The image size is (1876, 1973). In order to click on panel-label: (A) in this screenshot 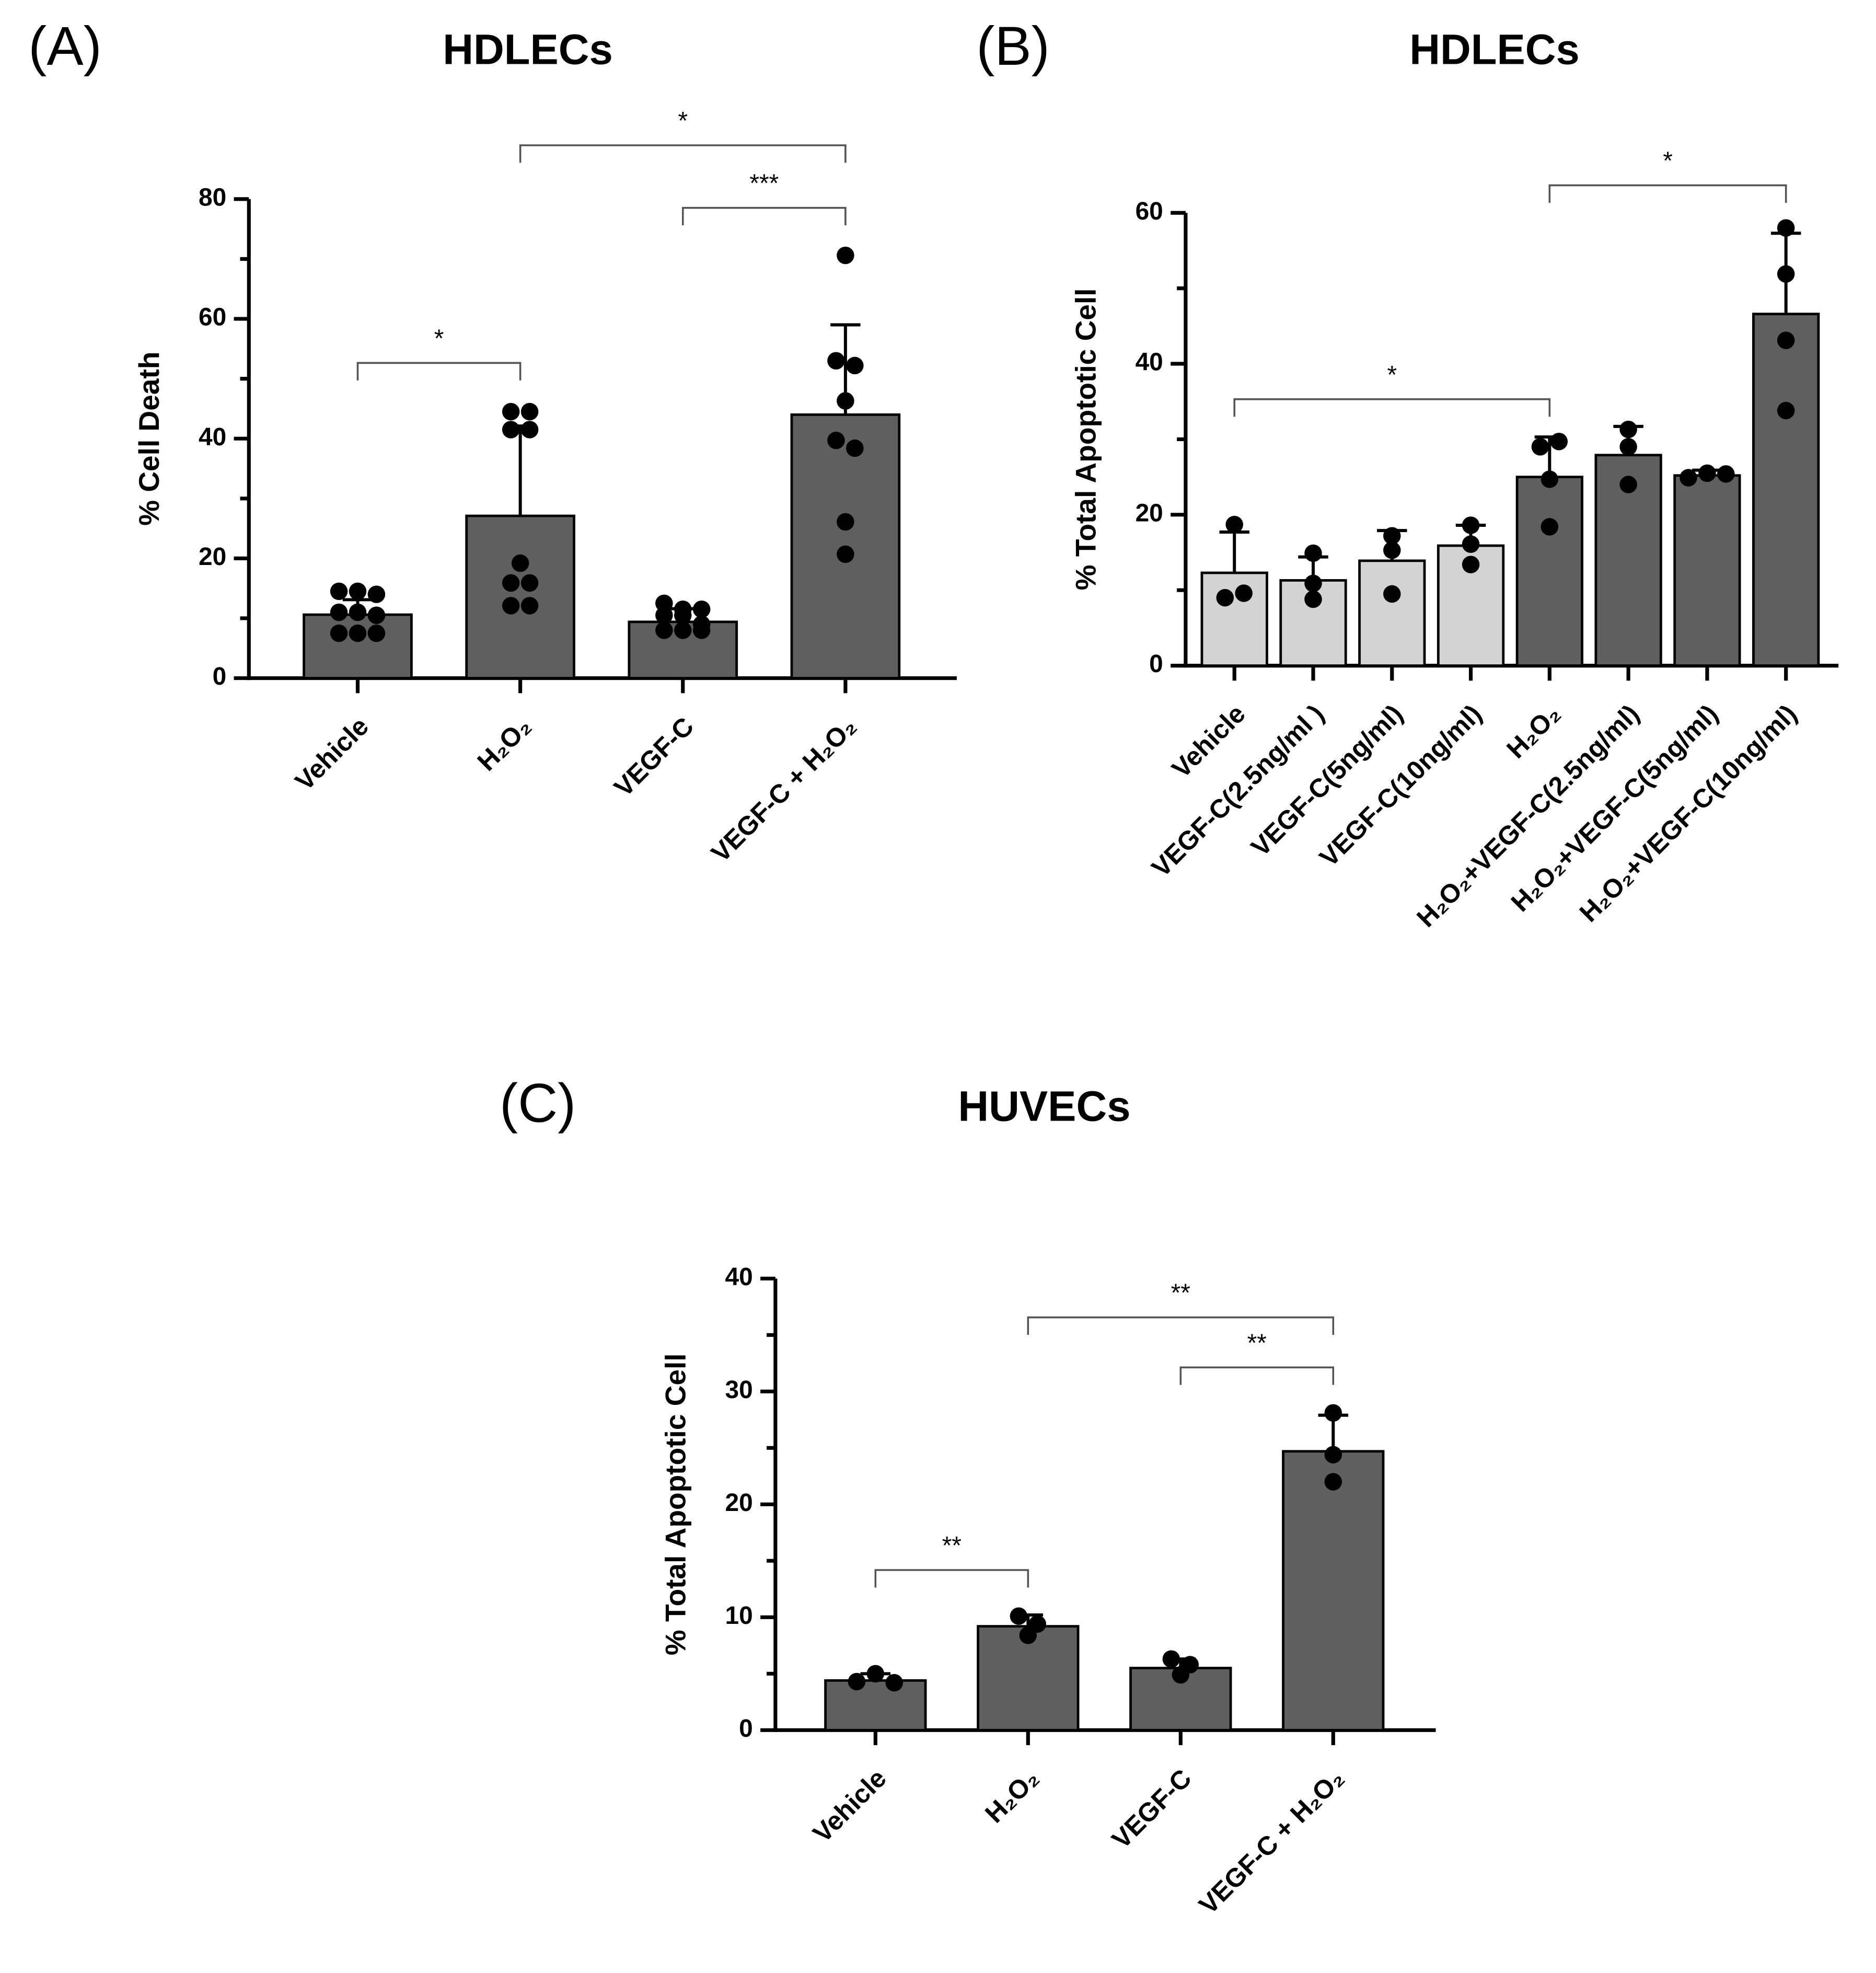, I will do `click(64, 47)`.